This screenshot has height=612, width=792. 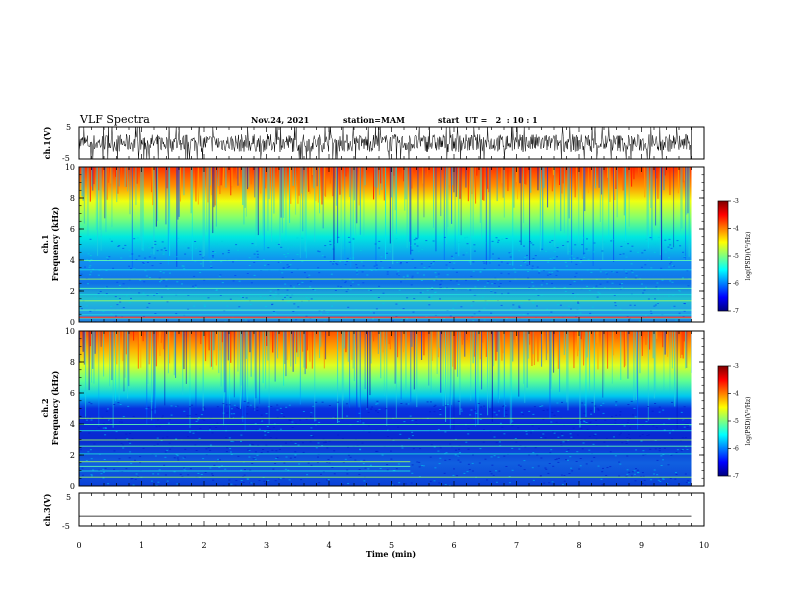 What do you see at coordinates (736, 201) in the screenshot?
I see `cbar1-tick-label: -3` at bounding box center [736, 201].